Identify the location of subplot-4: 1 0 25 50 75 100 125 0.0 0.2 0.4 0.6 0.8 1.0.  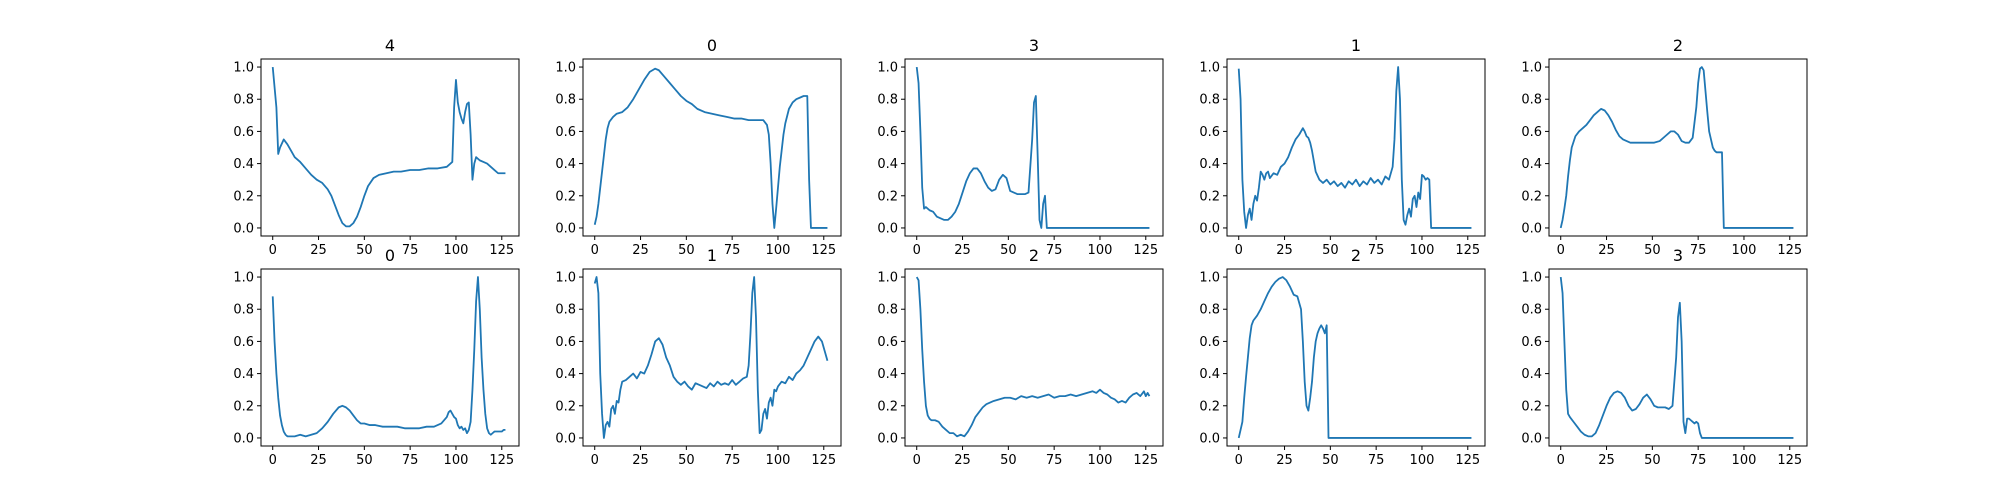
(1342, 147).